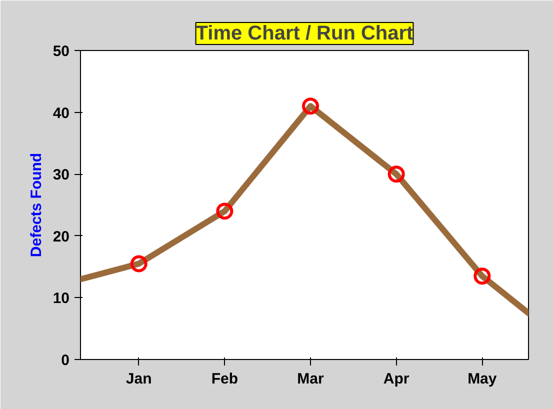 The image size is (553, 409). I want to click on x-tick-label: Apr, so click(396, 379).